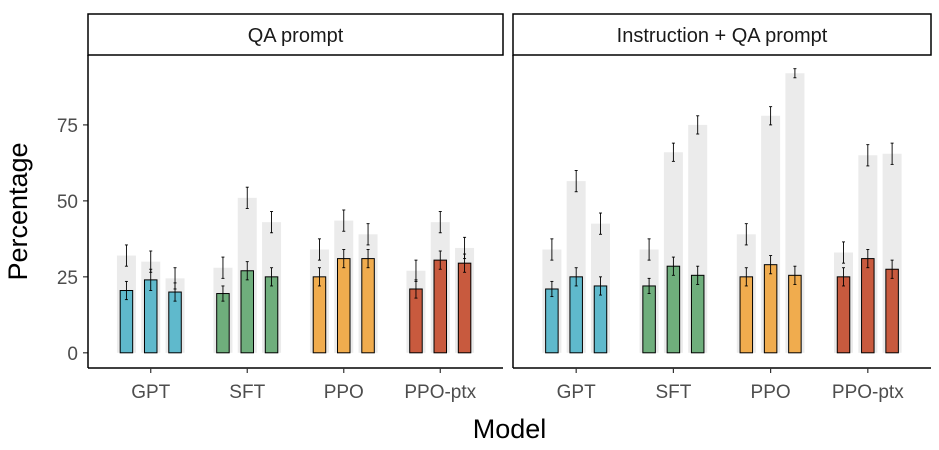  I want to click on x-axis-title: Model, so click(510, 429).